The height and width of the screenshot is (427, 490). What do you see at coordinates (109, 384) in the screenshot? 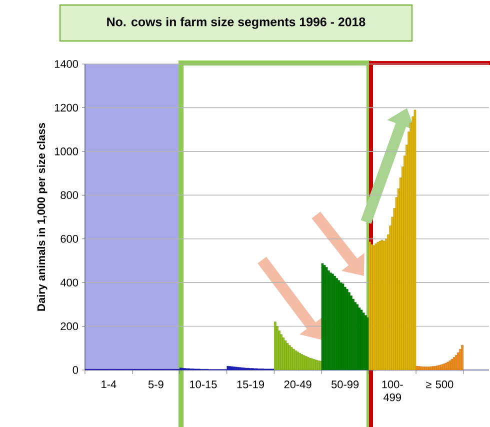
I see `x-tick-label: 1-4` at bounding box center [109, 384].